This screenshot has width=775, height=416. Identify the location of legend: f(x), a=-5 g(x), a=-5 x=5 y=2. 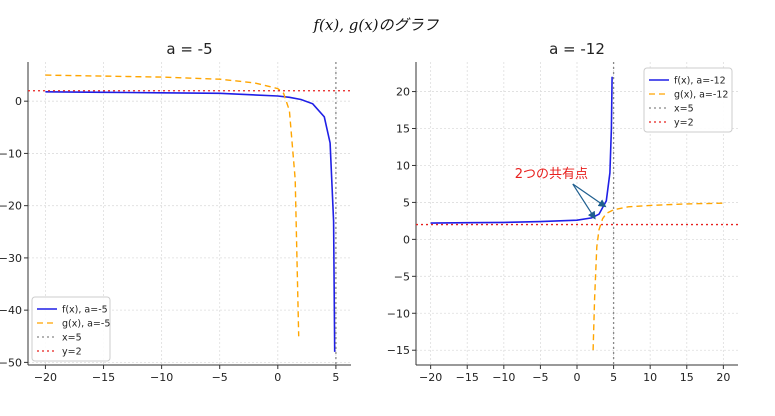
(71, 329).